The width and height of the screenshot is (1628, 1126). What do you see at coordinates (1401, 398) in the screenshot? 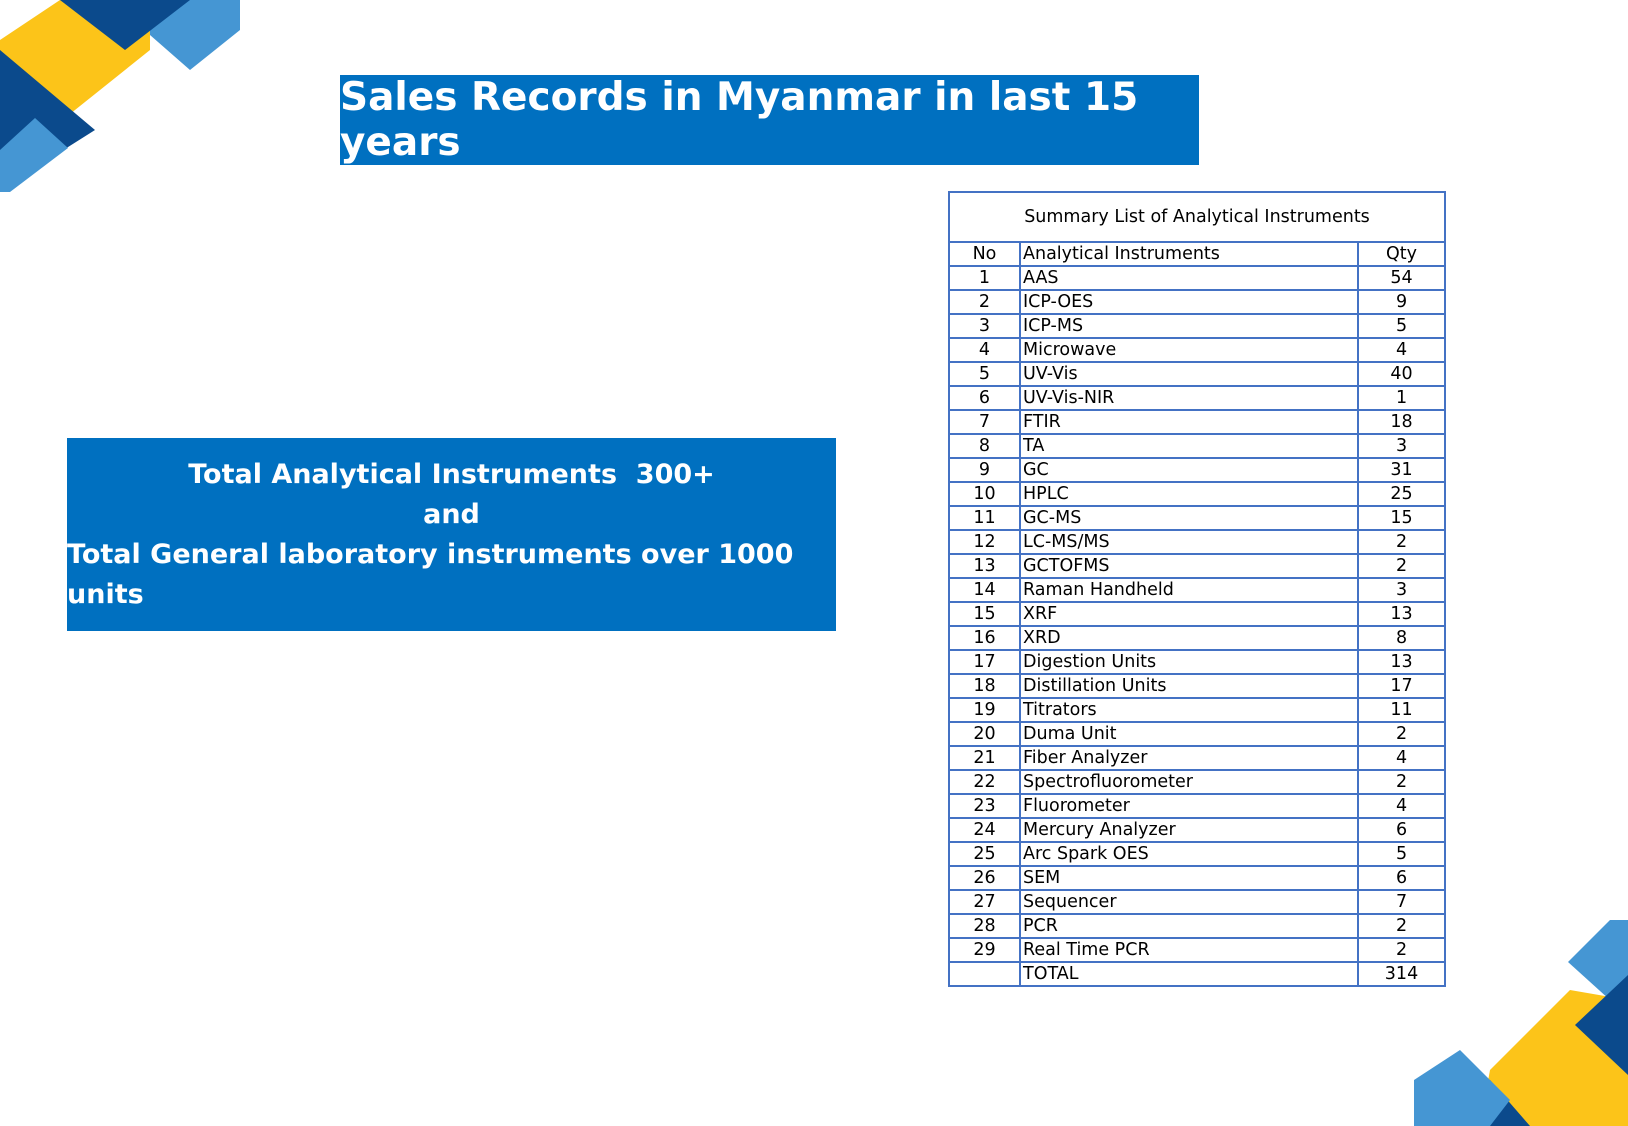
I see `quantity: 1` at bounding box center [1401, 398].